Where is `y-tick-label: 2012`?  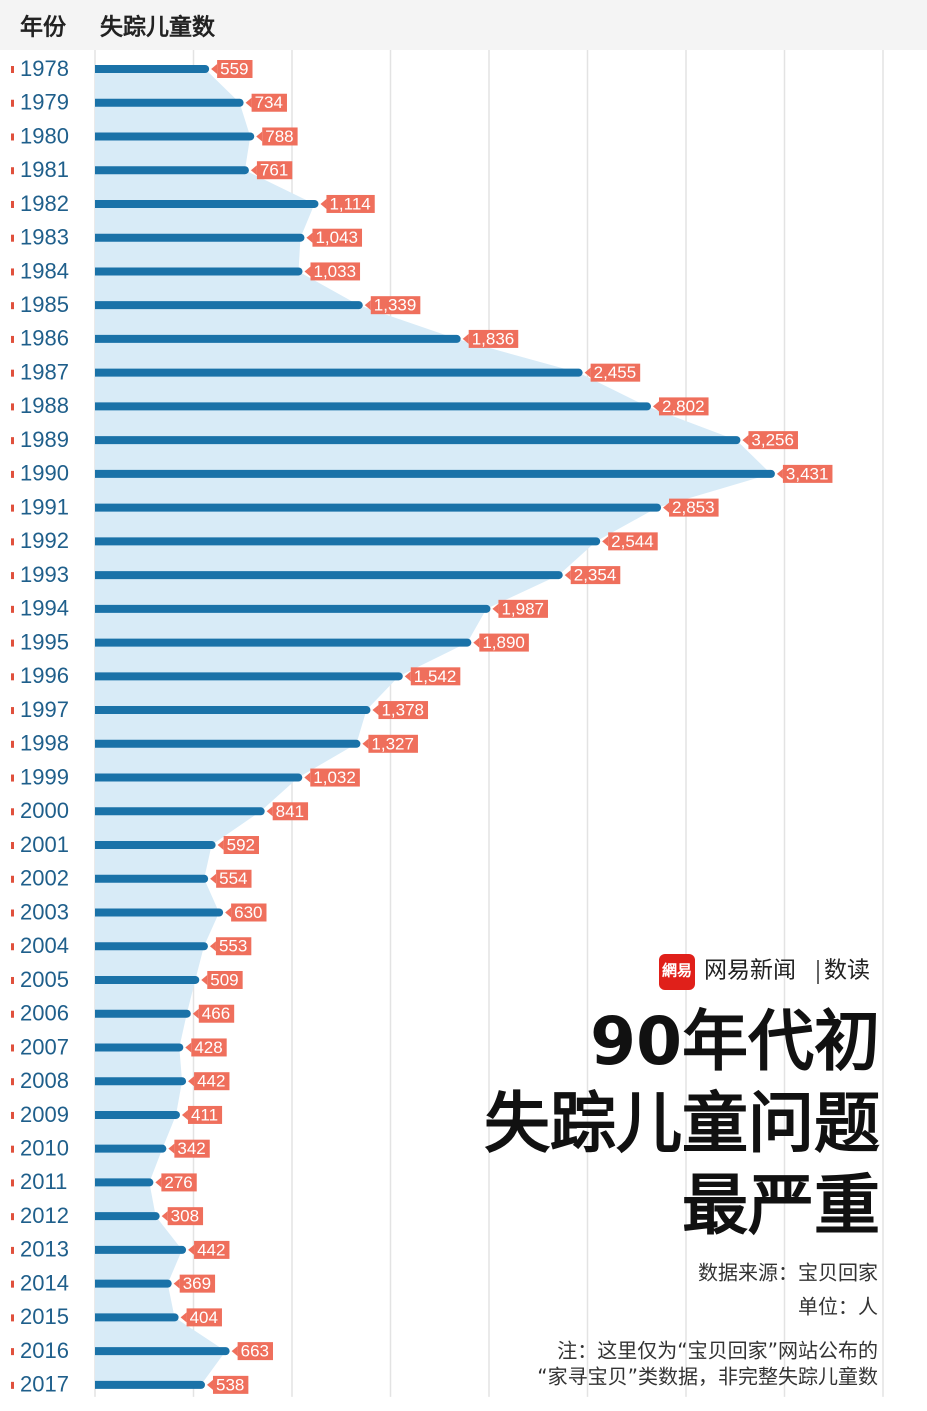 y-tick-label: 2012 is located at coordinates (44, 1215).